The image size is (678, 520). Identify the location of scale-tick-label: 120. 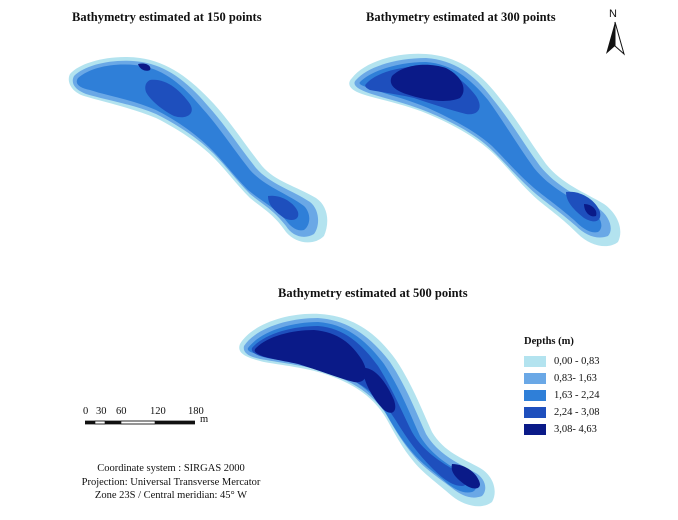
(158, 411).